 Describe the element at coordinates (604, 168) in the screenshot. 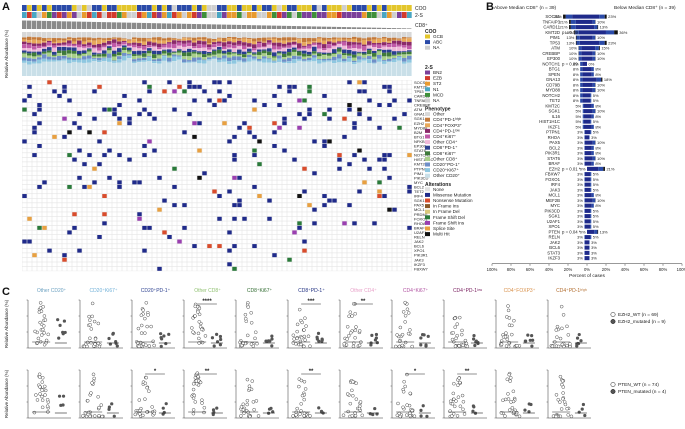

I see `right-bar-segment` at that location.